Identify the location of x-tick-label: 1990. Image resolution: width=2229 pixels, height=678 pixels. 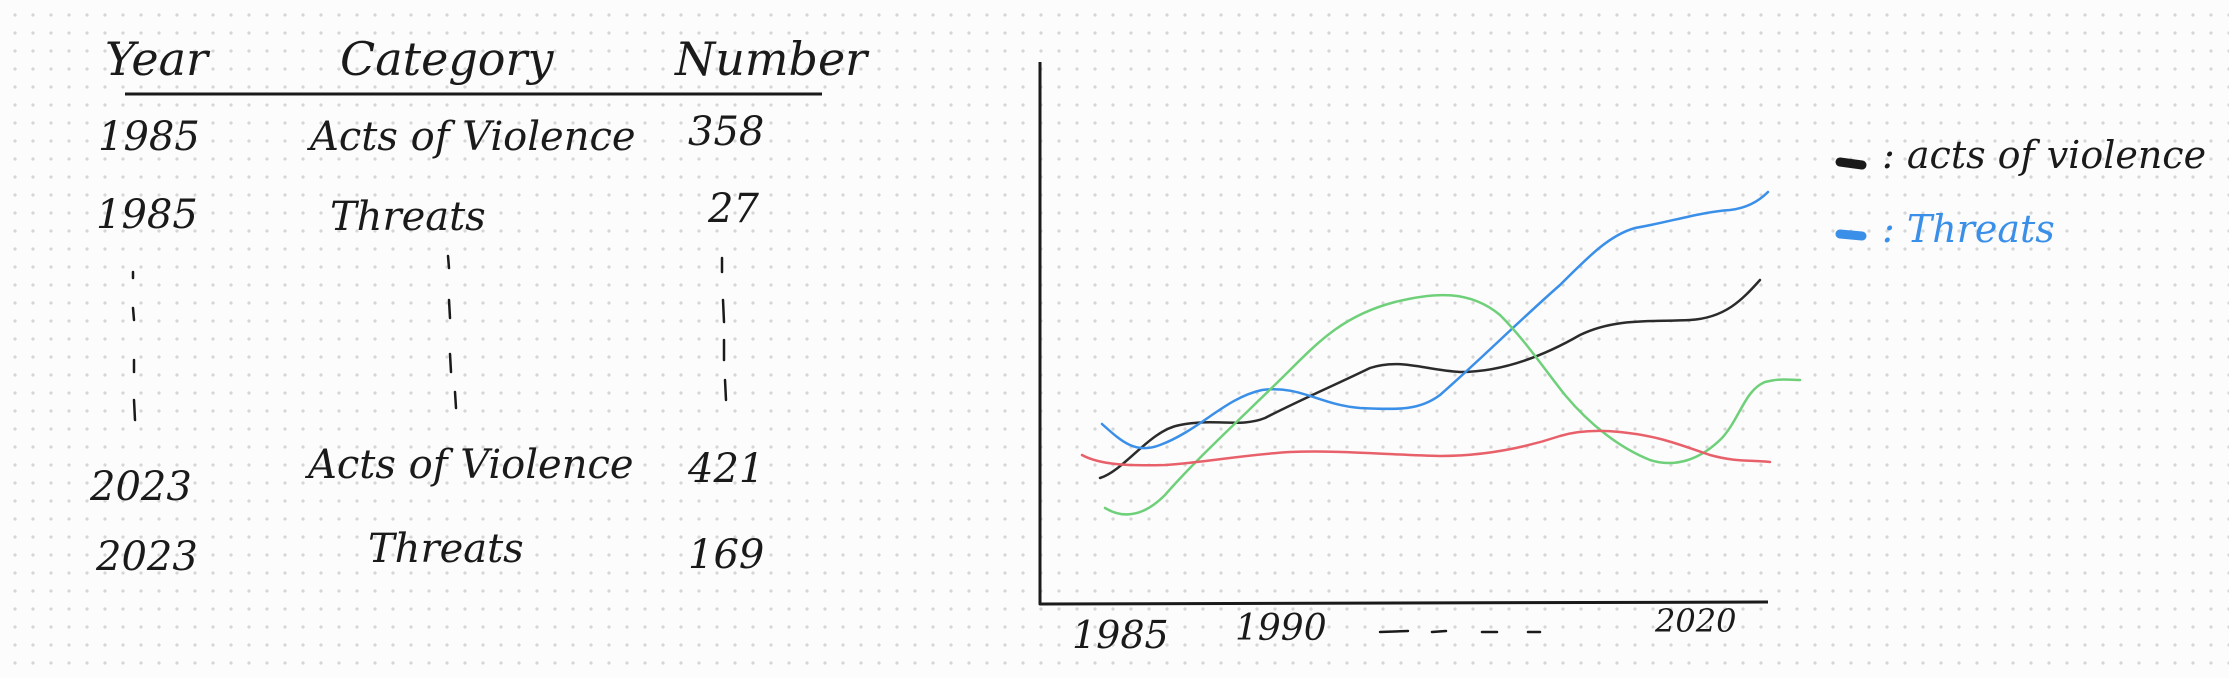
(1281, 628).